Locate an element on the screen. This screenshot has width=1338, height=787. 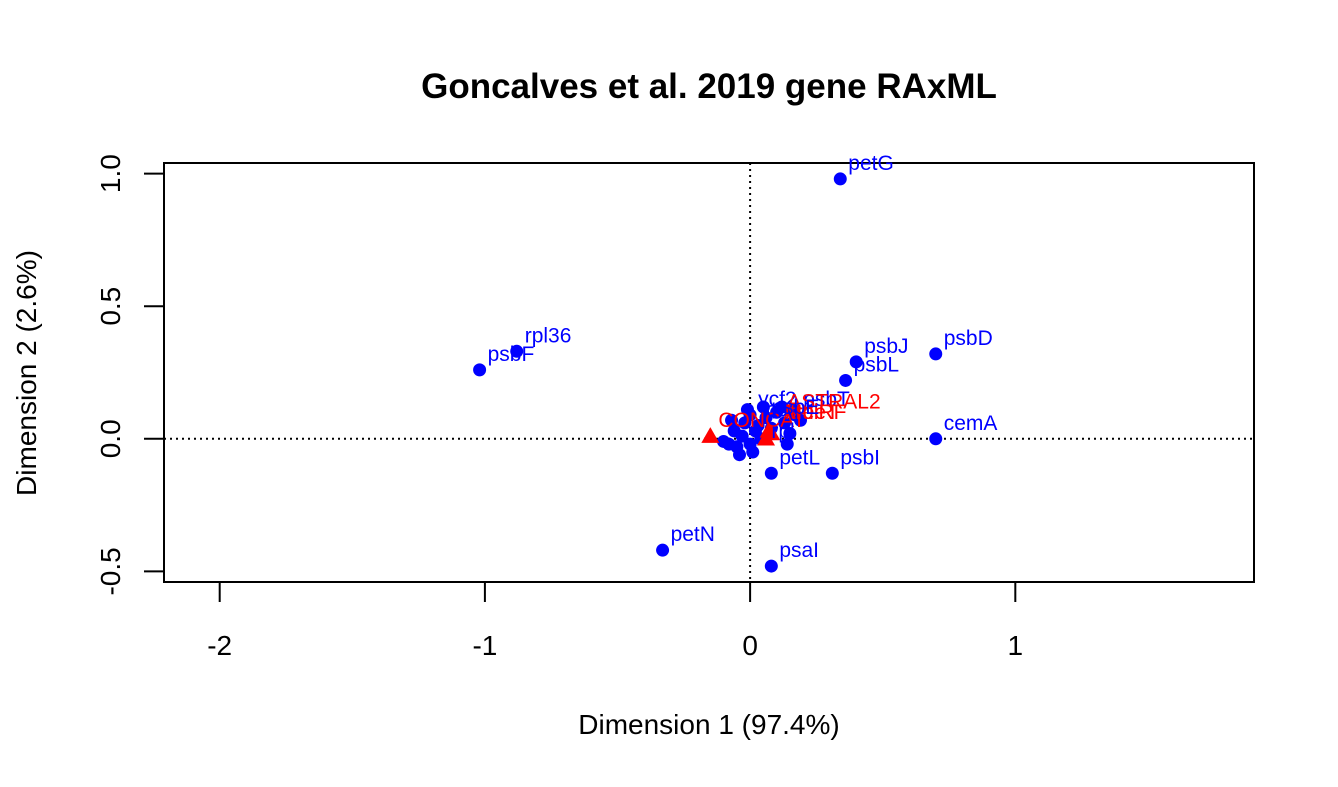
point-label: MulRF is located at coordinates (816, 412).